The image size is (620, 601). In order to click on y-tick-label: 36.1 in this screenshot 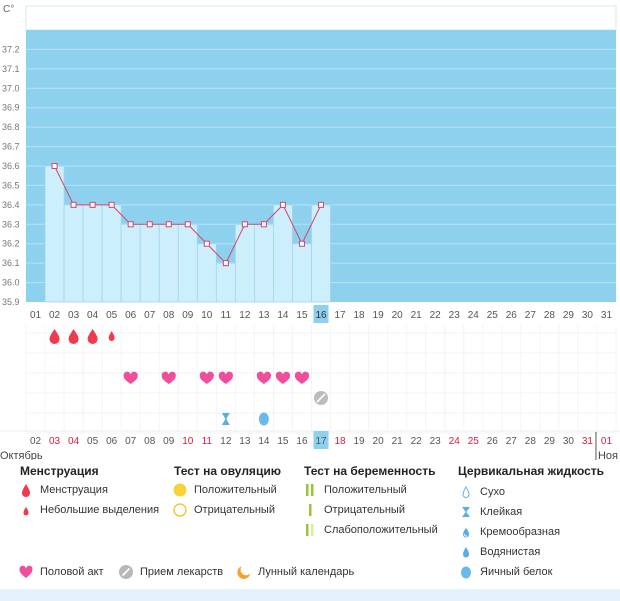, I will do `click(11, 263)`.